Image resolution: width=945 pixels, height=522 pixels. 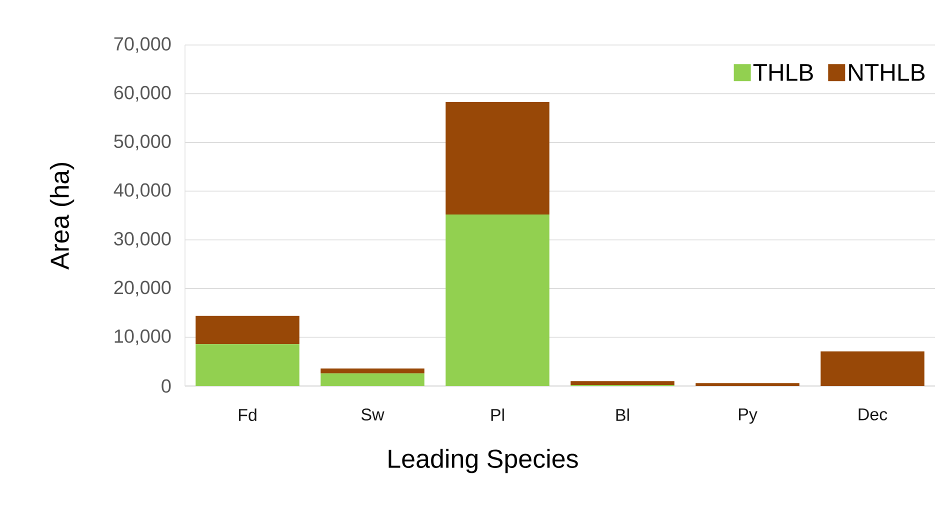 What do you see at coordinates (748, 416) in the screenshot?
I see `x-tick-label: Py` at bounding box center [748, 416].